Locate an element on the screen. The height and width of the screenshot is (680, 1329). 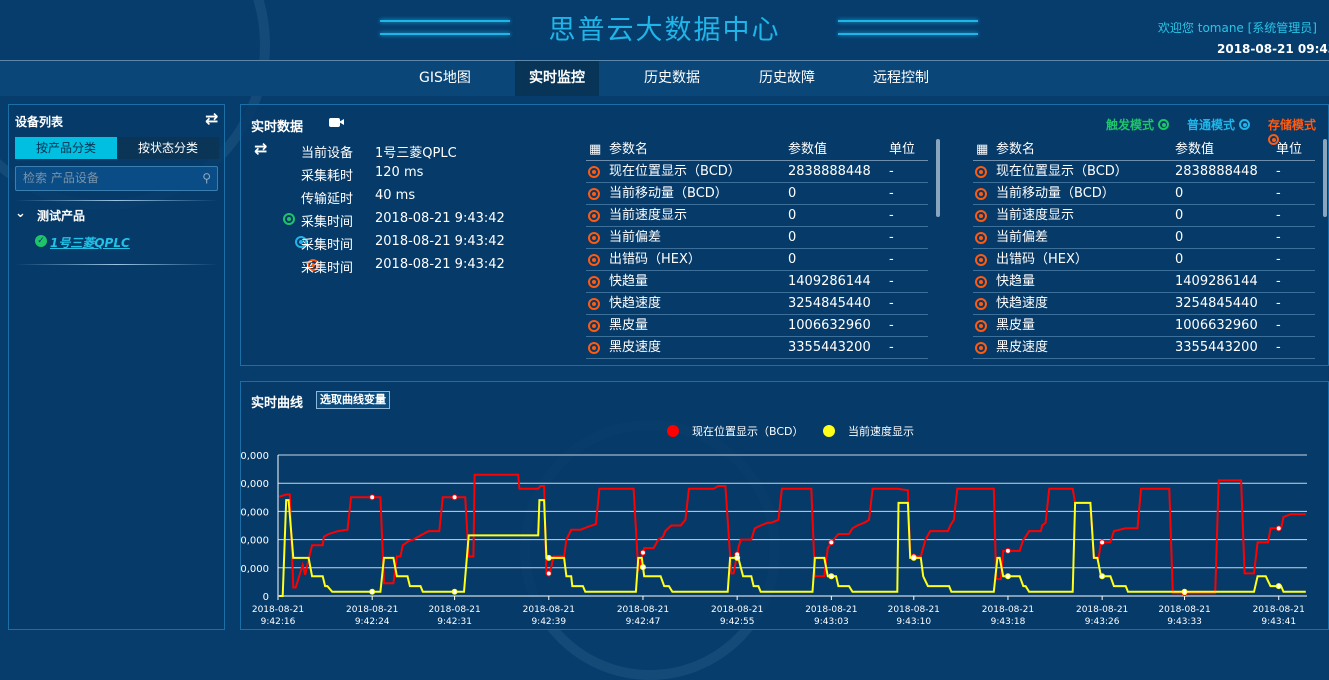
nav-gis-map: GIS地图 is located at coordinates (445, 78).